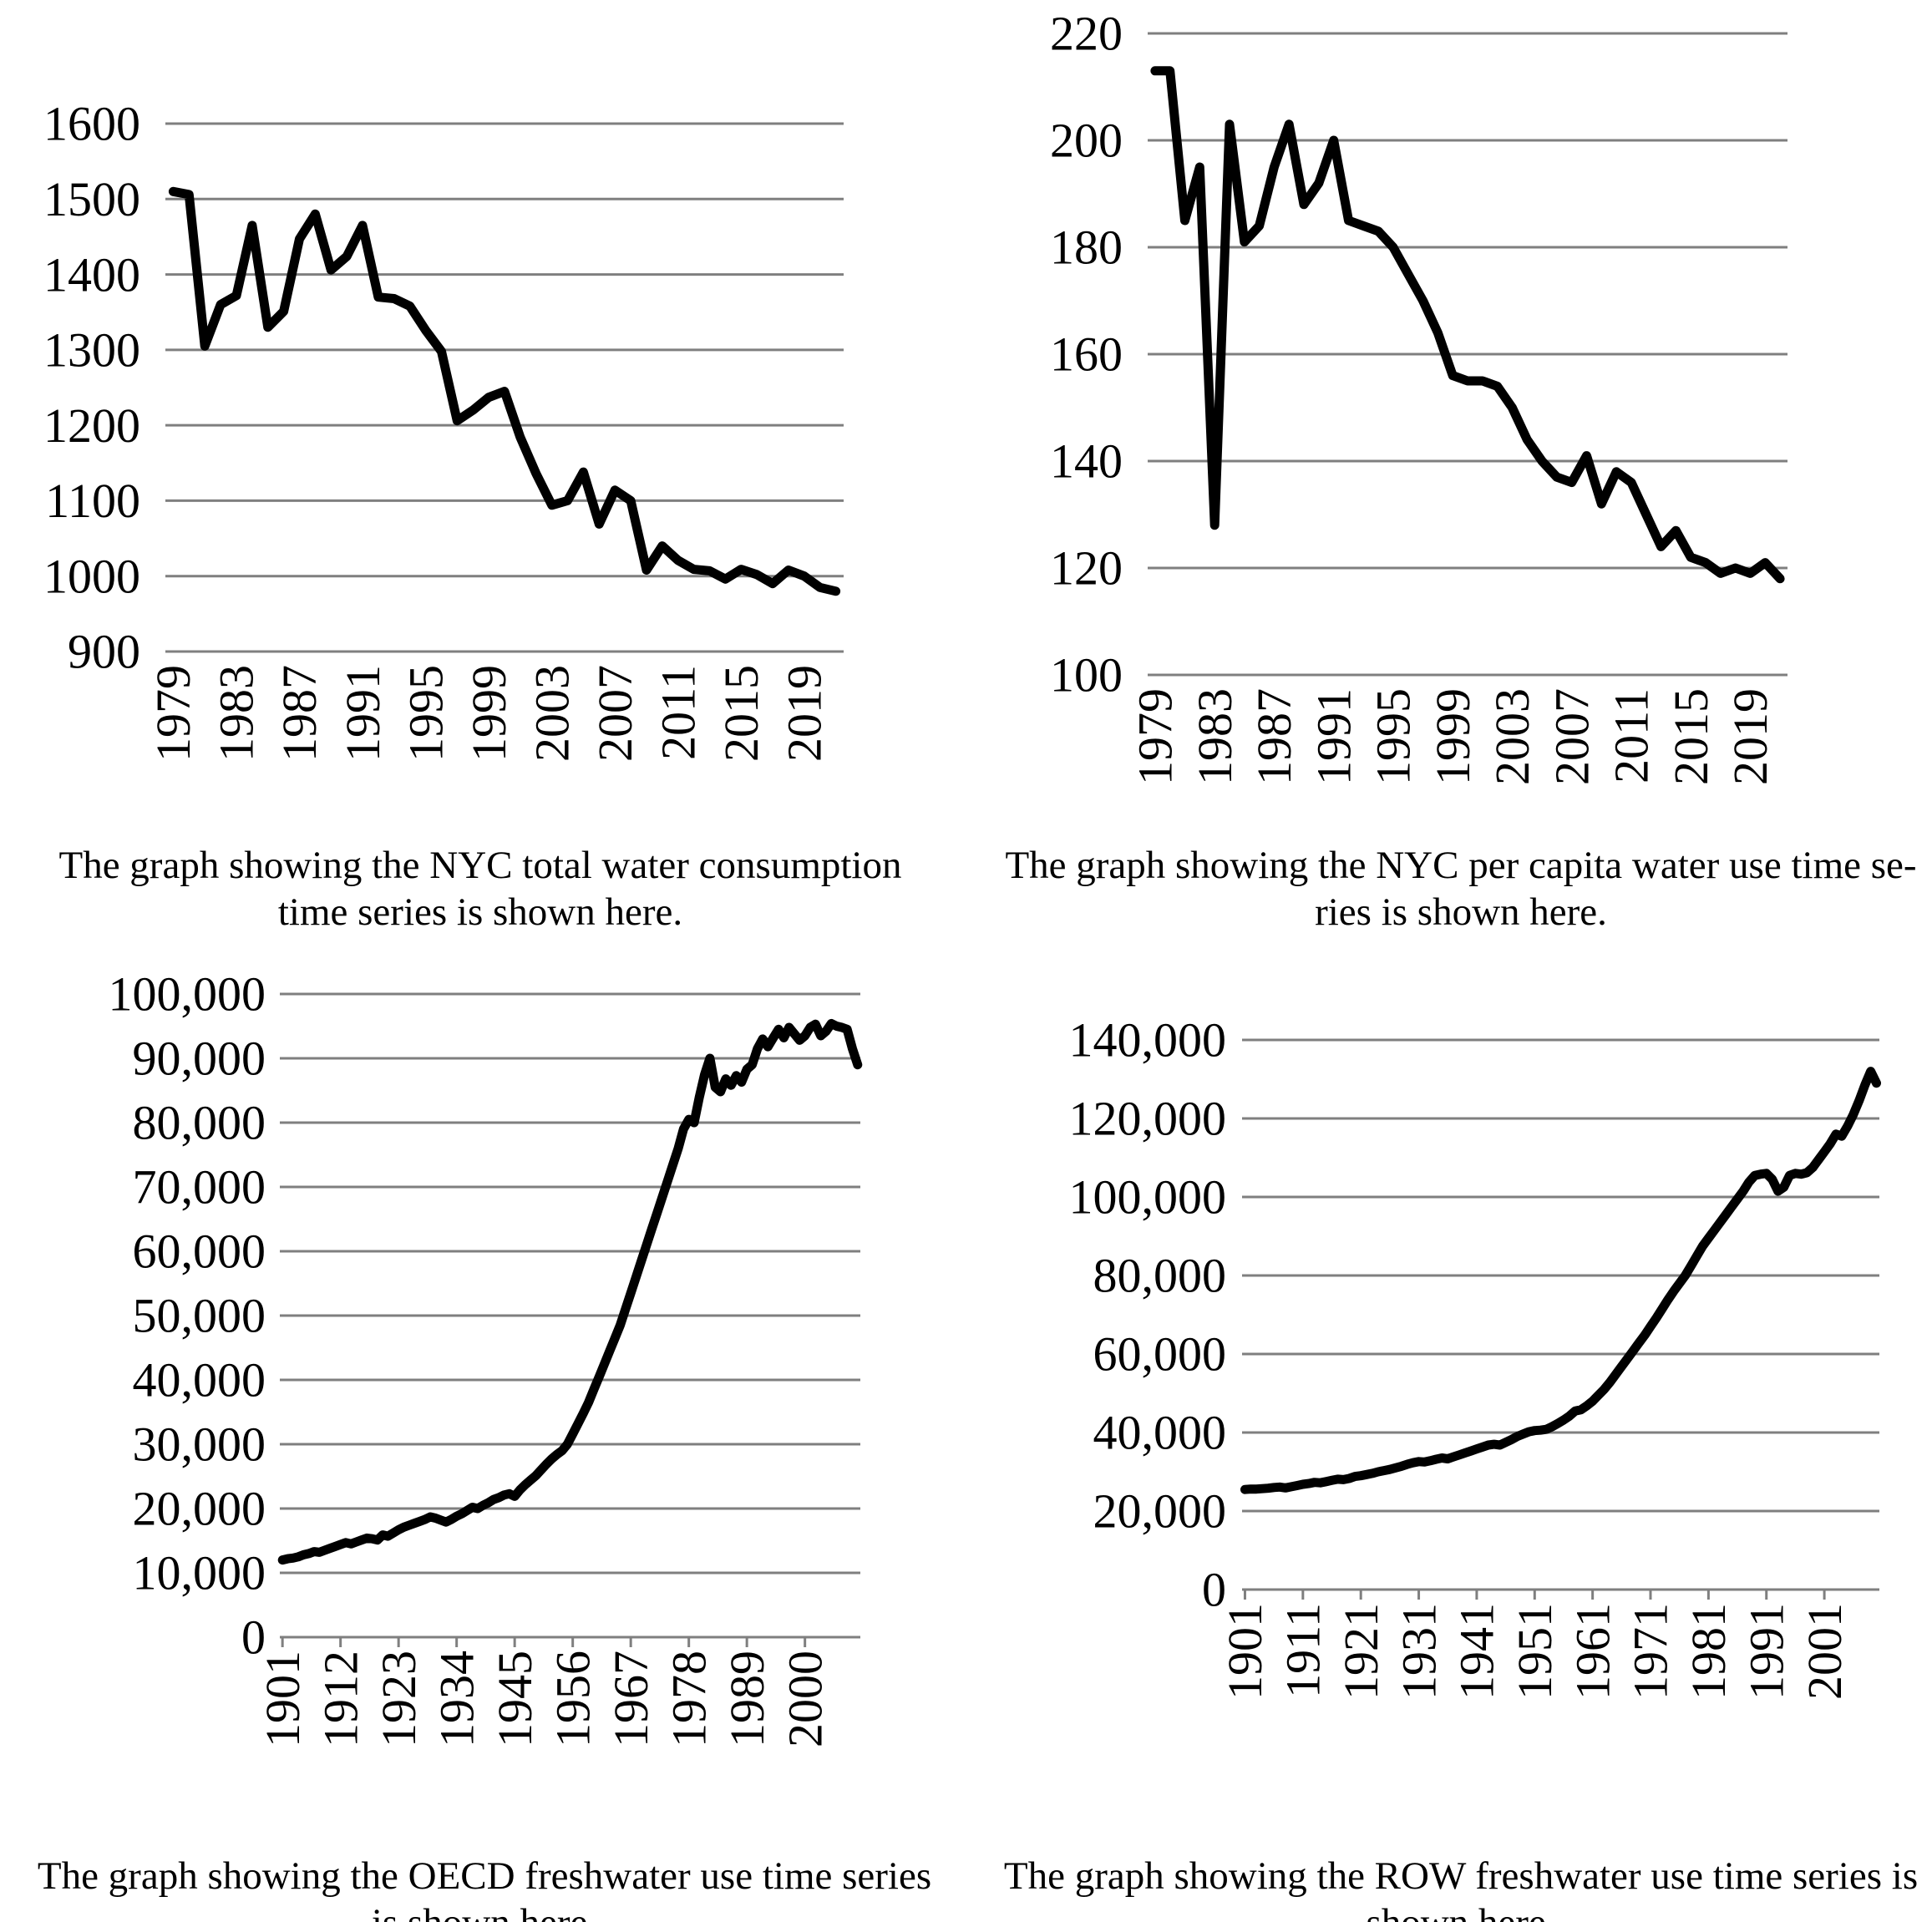  I want to click on y-tick-label: 70,000, so click(199, 1187).